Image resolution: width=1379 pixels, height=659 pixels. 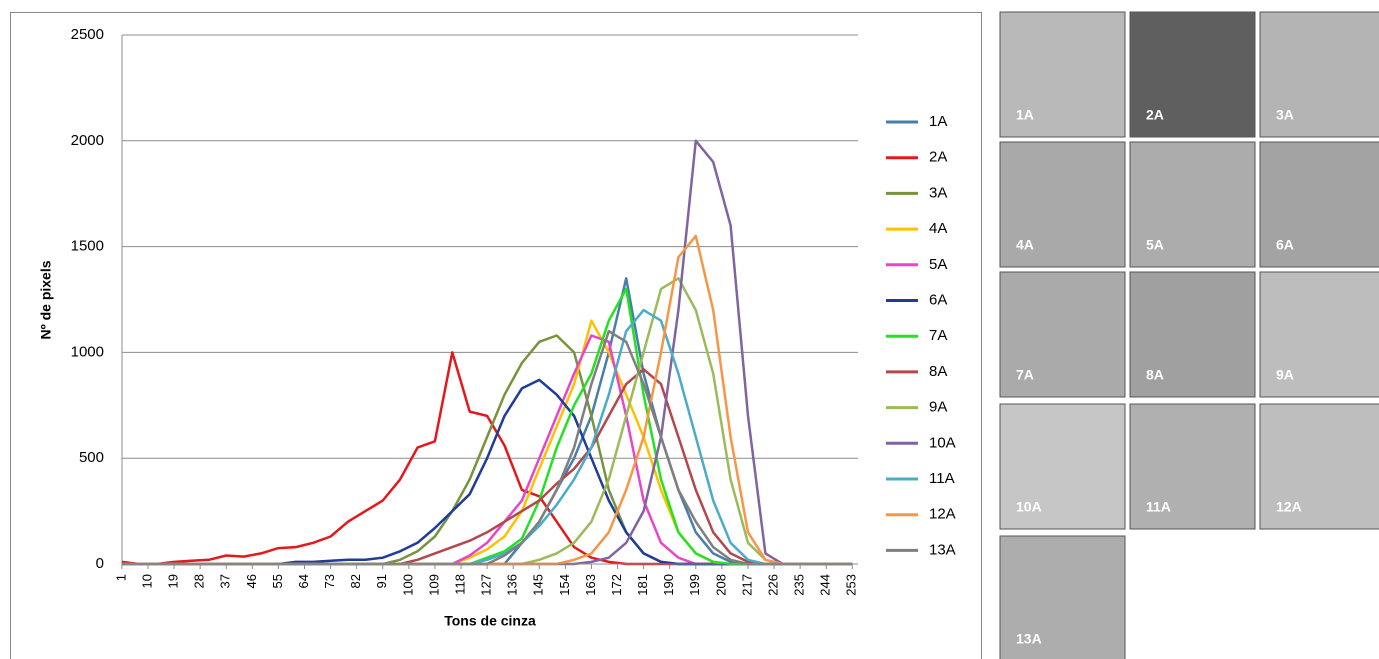 I want to click on y-tick-label: 500, so click(x=91, y=457).